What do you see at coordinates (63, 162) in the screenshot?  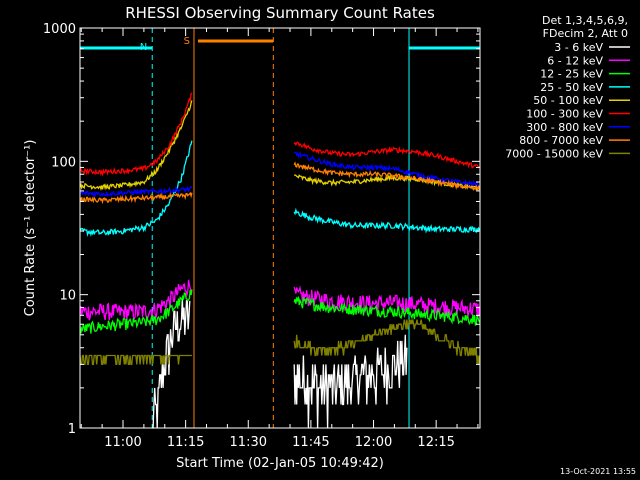 I see `y-tick-label: 100` at bounding box center [63, 162].